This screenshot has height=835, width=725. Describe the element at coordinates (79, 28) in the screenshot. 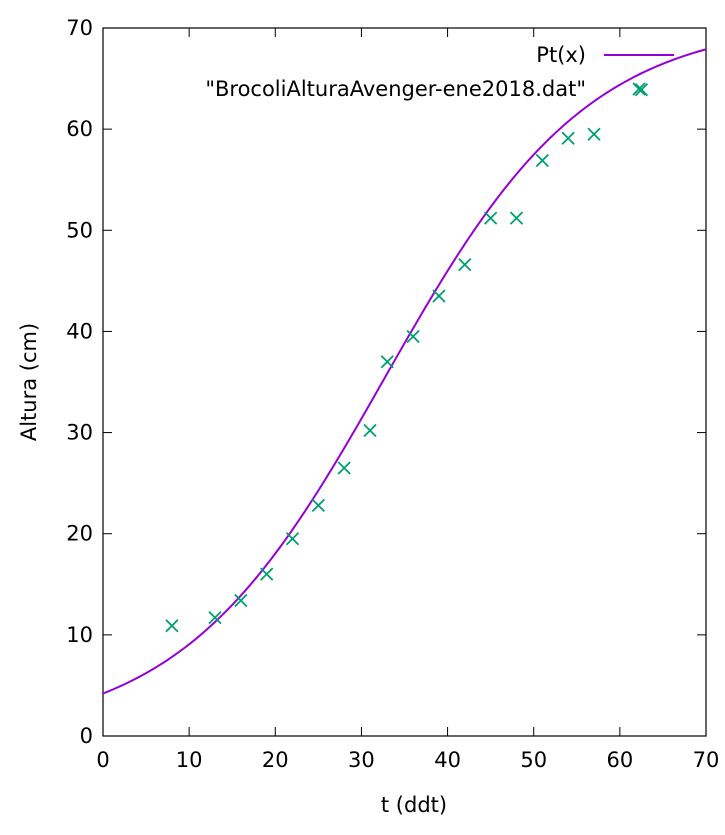

I see `y-tick-label: 70` at that location.